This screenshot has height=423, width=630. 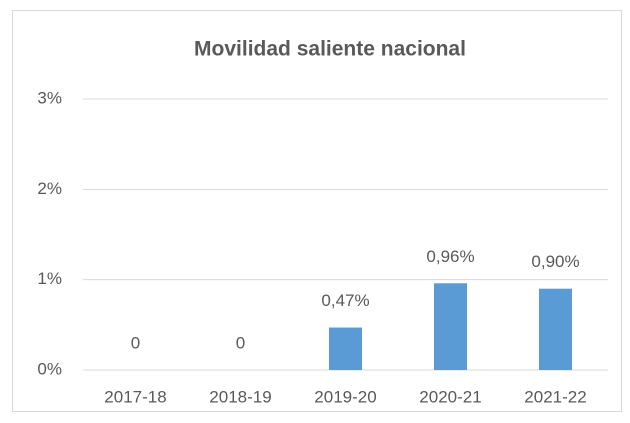 I want to click on x-tick-label: 2021-22, so click(x=555, y=396).